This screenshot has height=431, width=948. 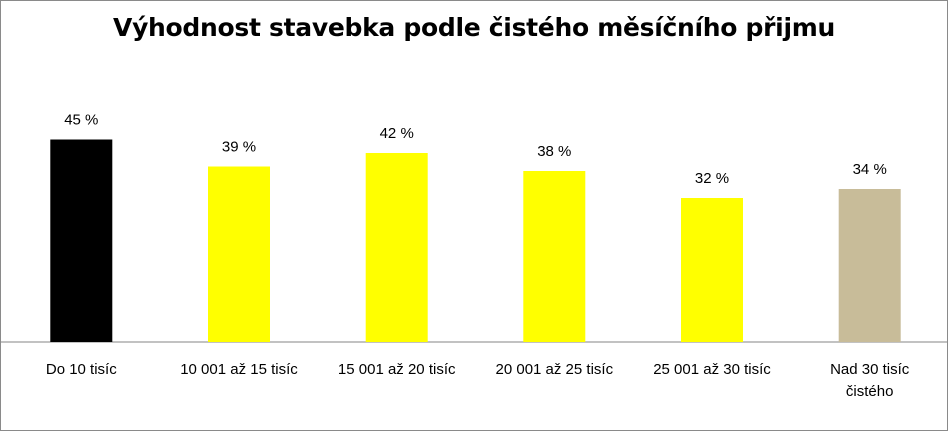 I want to click on category-label-6-line-1: Nad 30 tisíc, so click(x=870, y=369).